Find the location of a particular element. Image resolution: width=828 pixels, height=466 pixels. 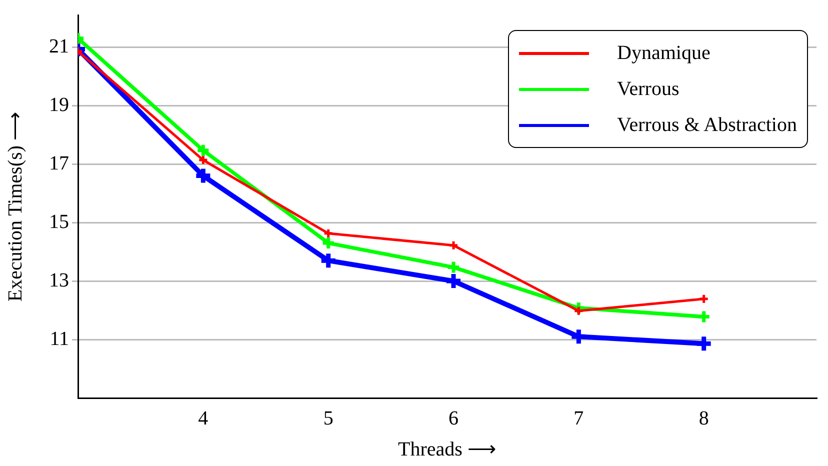

x-axis-title: Threads ⟶ is located at coordinates (447, 449).